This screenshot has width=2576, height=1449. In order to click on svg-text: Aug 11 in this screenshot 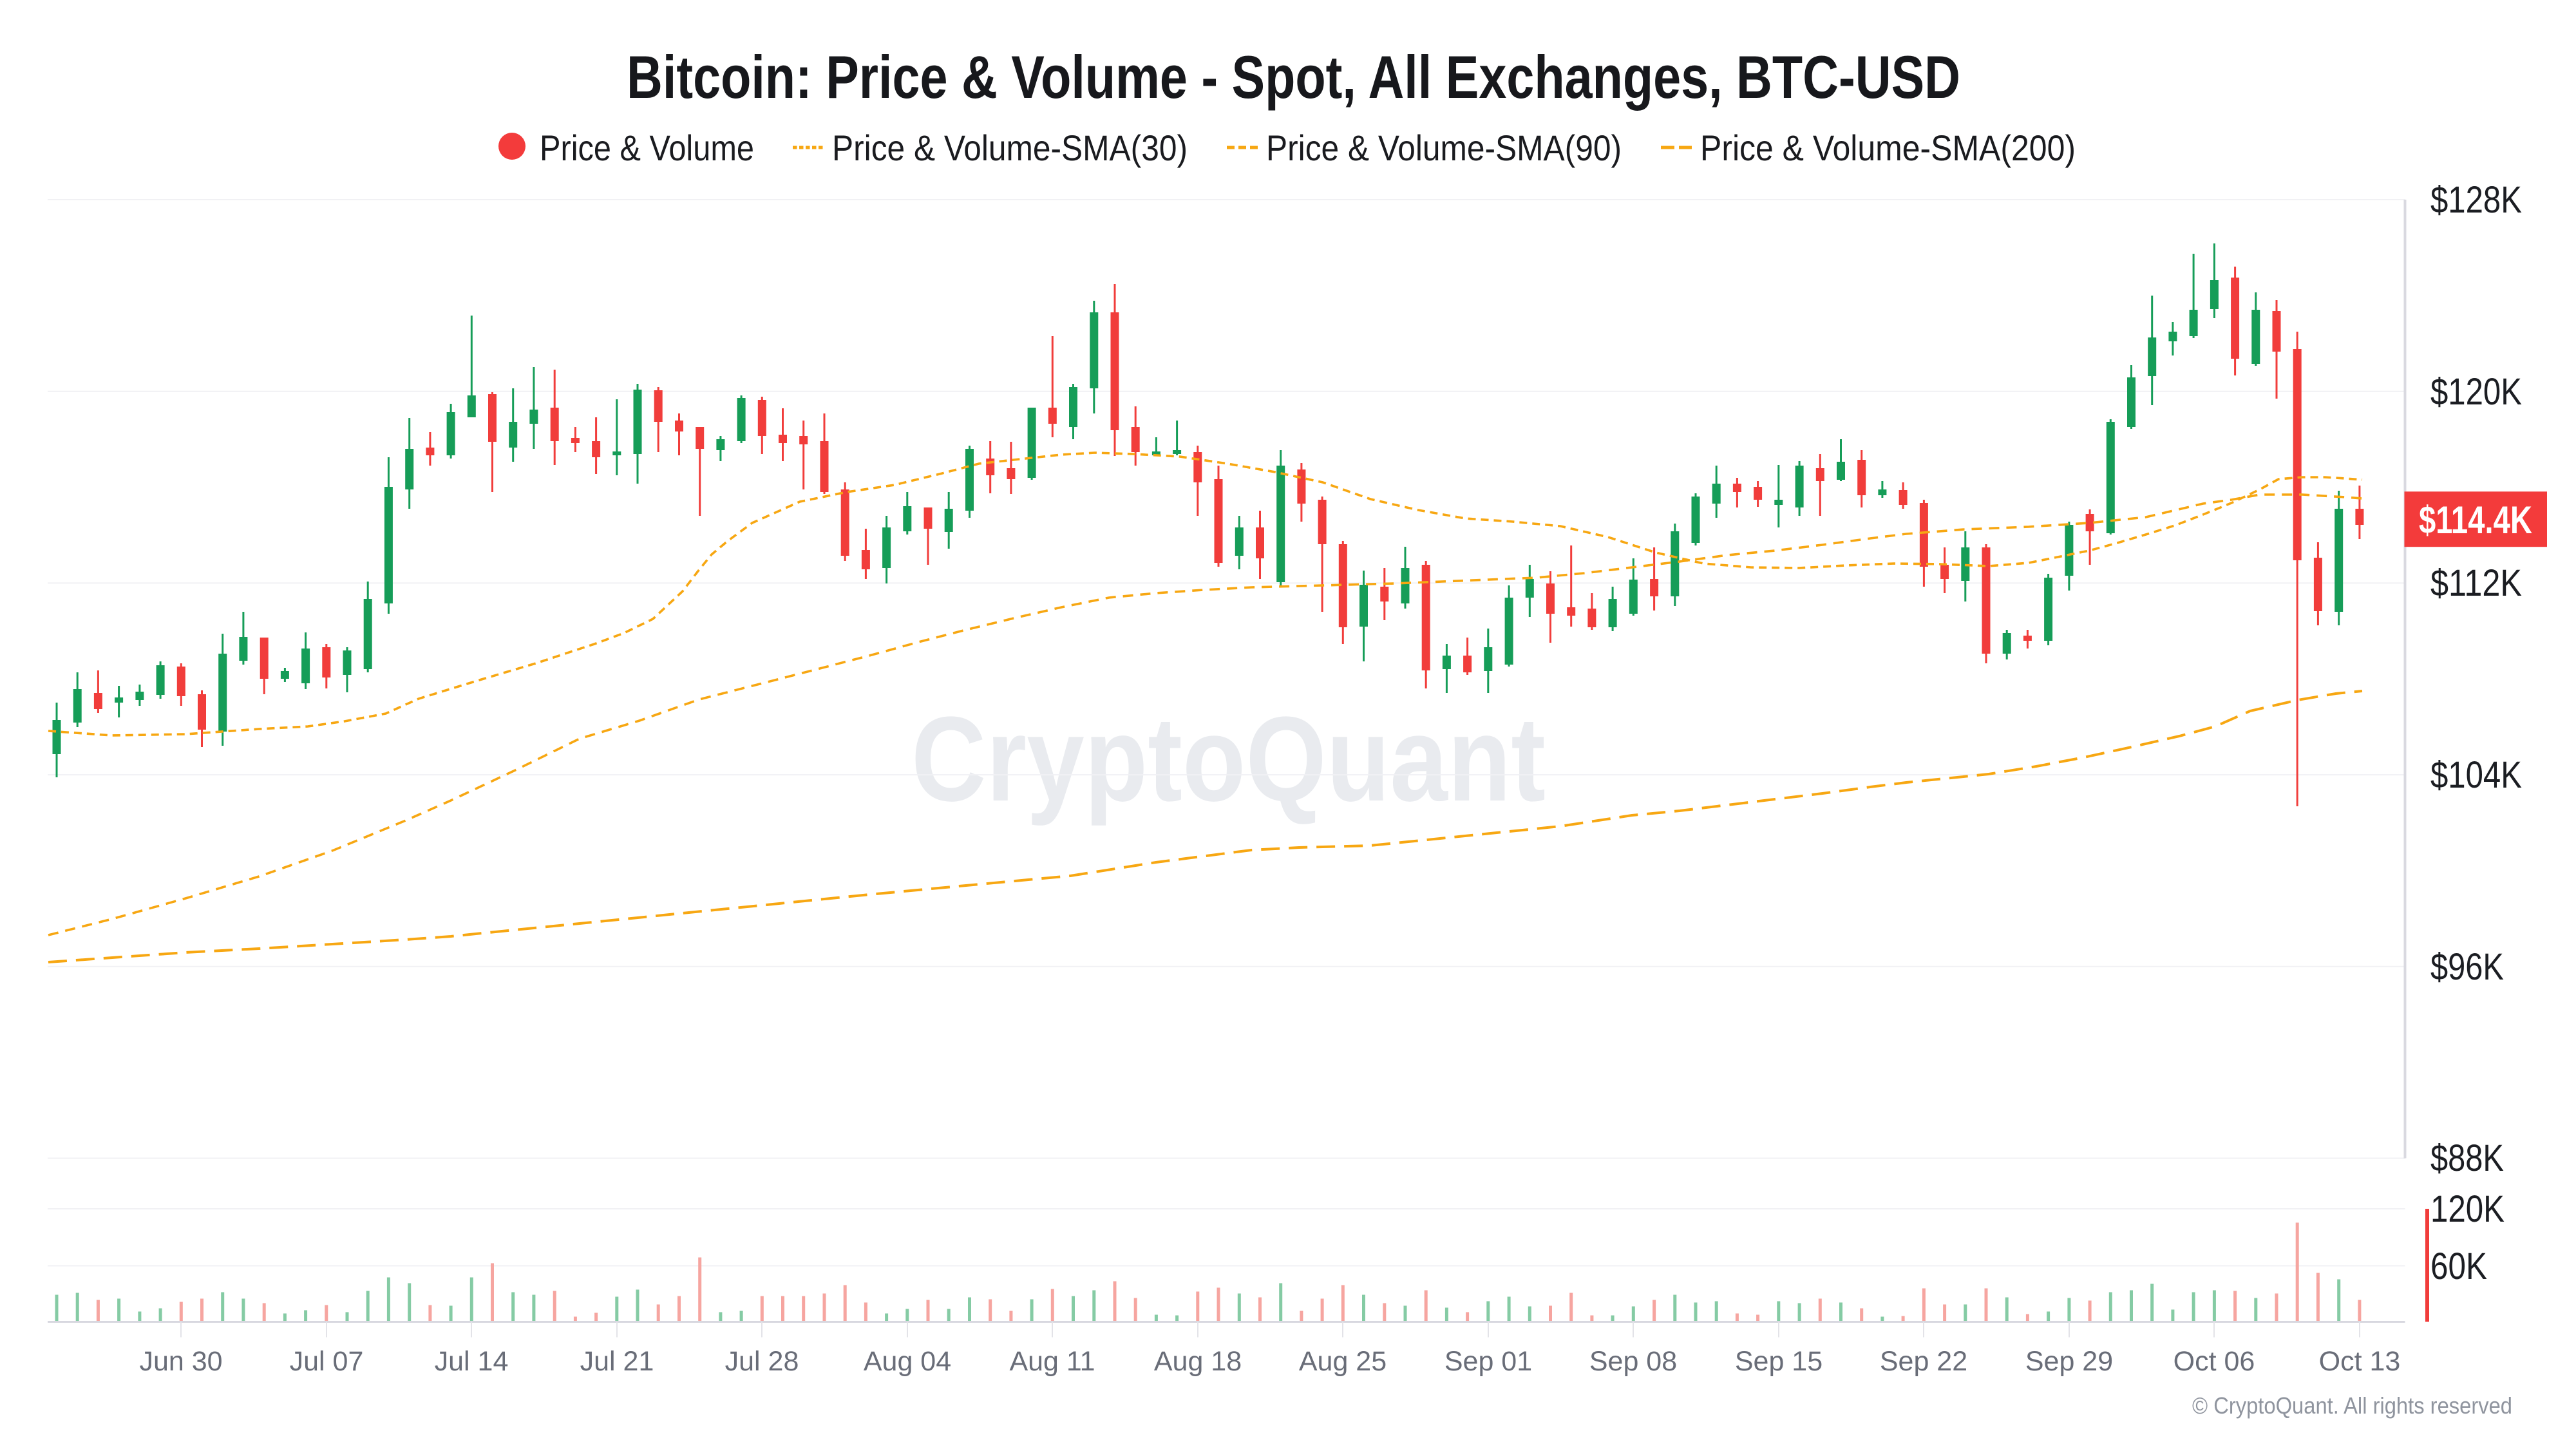, I will do `click(1052, 1362)`.